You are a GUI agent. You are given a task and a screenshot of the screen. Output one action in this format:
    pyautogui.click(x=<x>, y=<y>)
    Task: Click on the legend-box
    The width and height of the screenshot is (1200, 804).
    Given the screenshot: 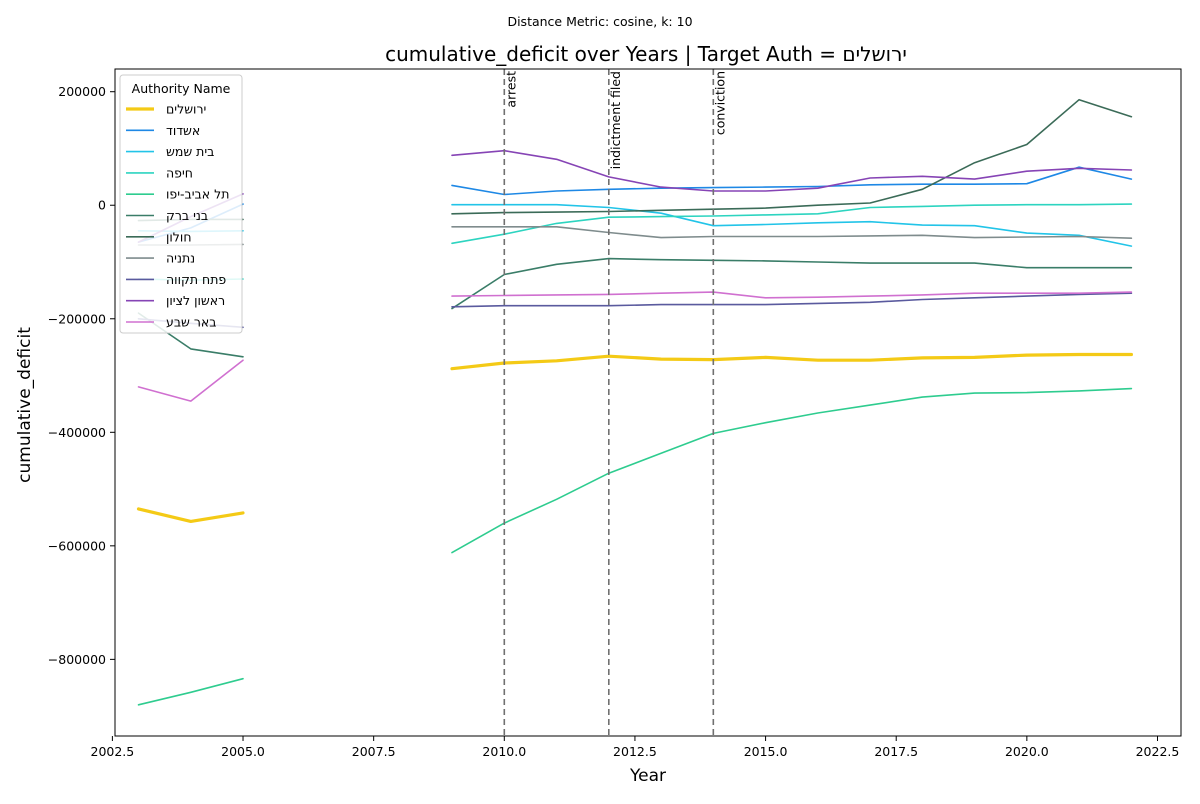 What is the action you would take?
    pyautogui.click(x=181, y=204)
    